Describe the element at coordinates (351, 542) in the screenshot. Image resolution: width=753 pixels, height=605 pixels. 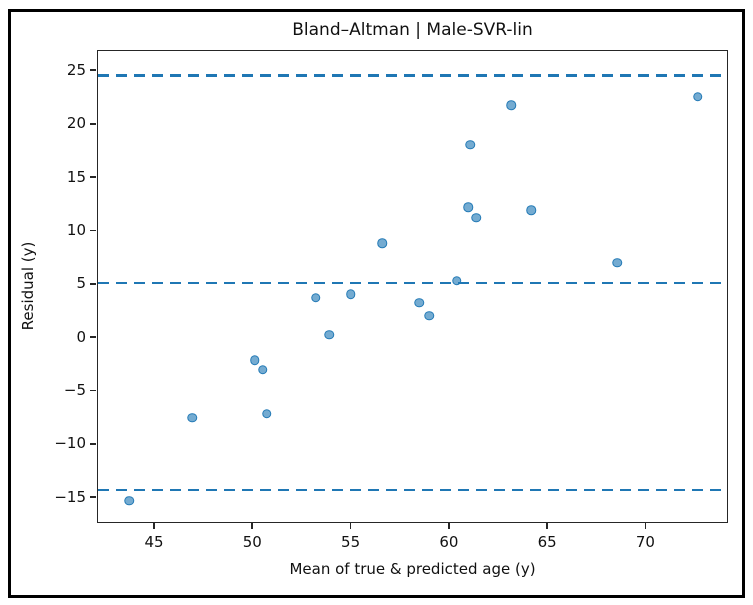
I see `x-tick-label: 55` at that location.